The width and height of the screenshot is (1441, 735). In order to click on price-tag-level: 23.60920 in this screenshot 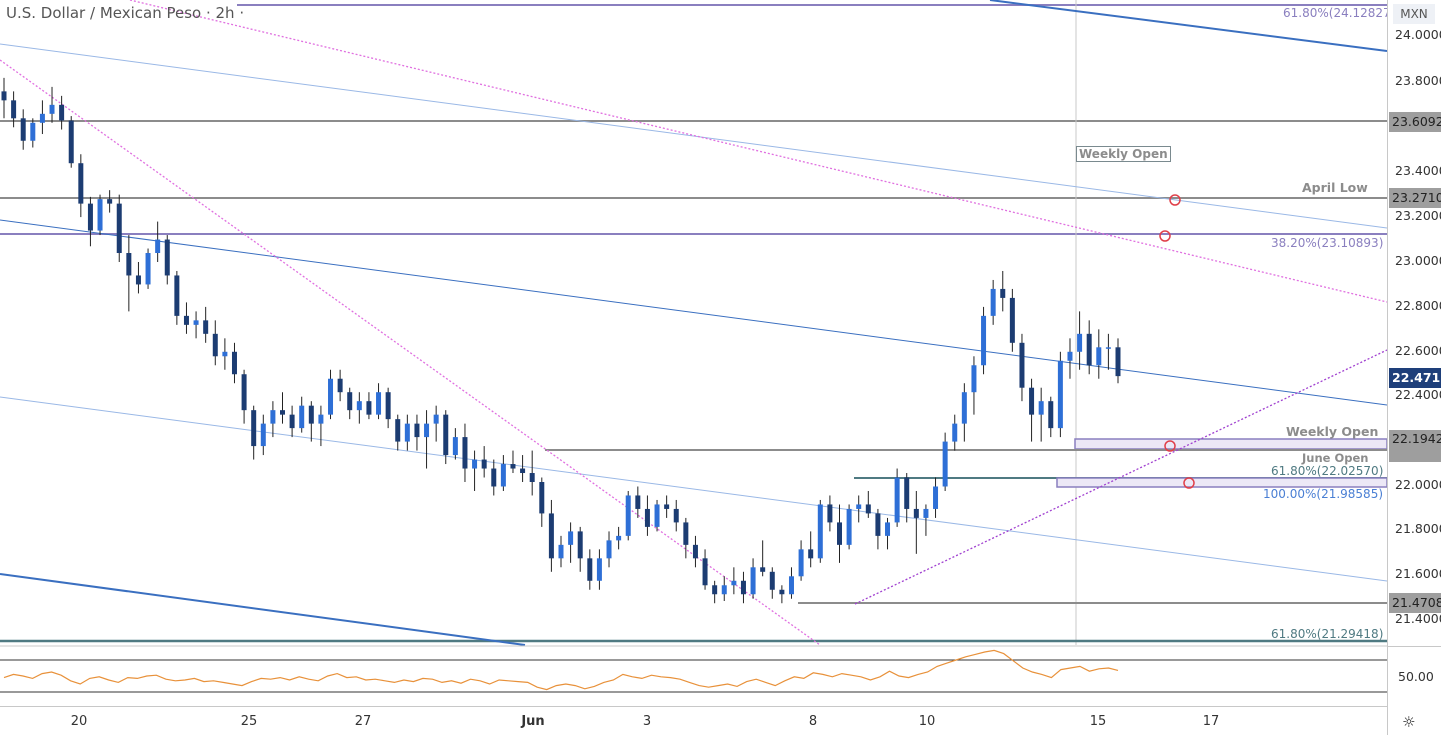, I will do `click(1415, 122)`.